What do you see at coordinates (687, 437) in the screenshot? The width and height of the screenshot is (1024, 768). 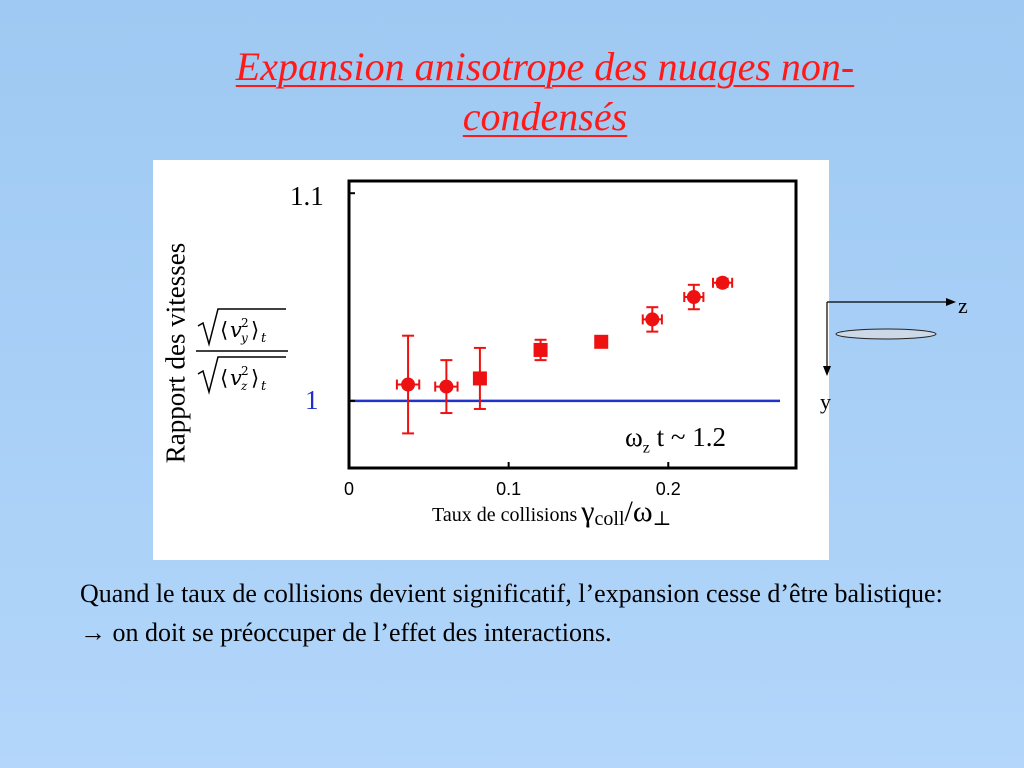 I see `annotation-text: t ~ 1.2` at bounding box center [687, 437].